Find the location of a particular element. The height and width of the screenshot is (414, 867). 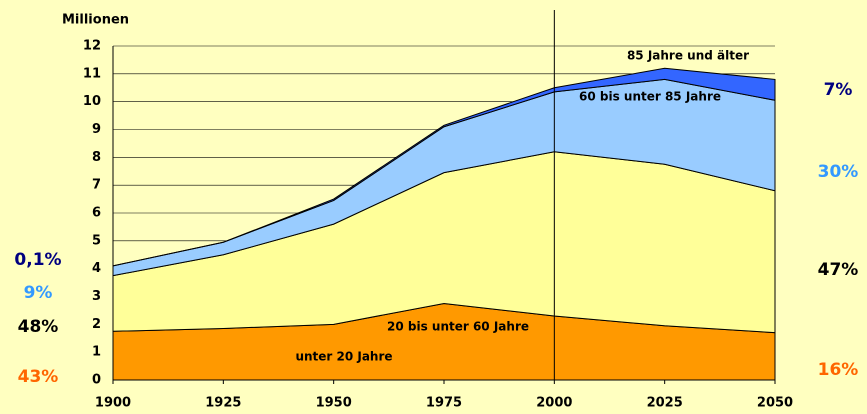

y-tick-label: 0 is located at coordinates (96, 380).